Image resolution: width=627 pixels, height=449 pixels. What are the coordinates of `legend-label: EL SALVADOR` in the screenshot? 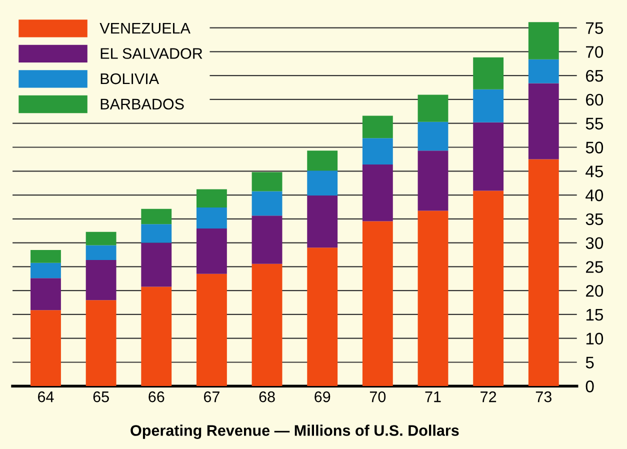 It's located at (151, 53).